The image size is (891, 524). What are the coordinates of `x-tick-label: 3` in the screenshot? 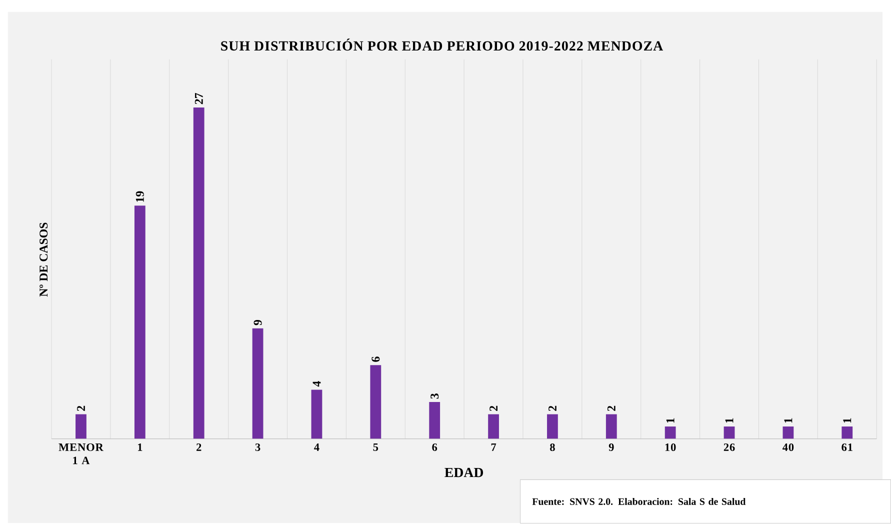 It's located at (257, 448).